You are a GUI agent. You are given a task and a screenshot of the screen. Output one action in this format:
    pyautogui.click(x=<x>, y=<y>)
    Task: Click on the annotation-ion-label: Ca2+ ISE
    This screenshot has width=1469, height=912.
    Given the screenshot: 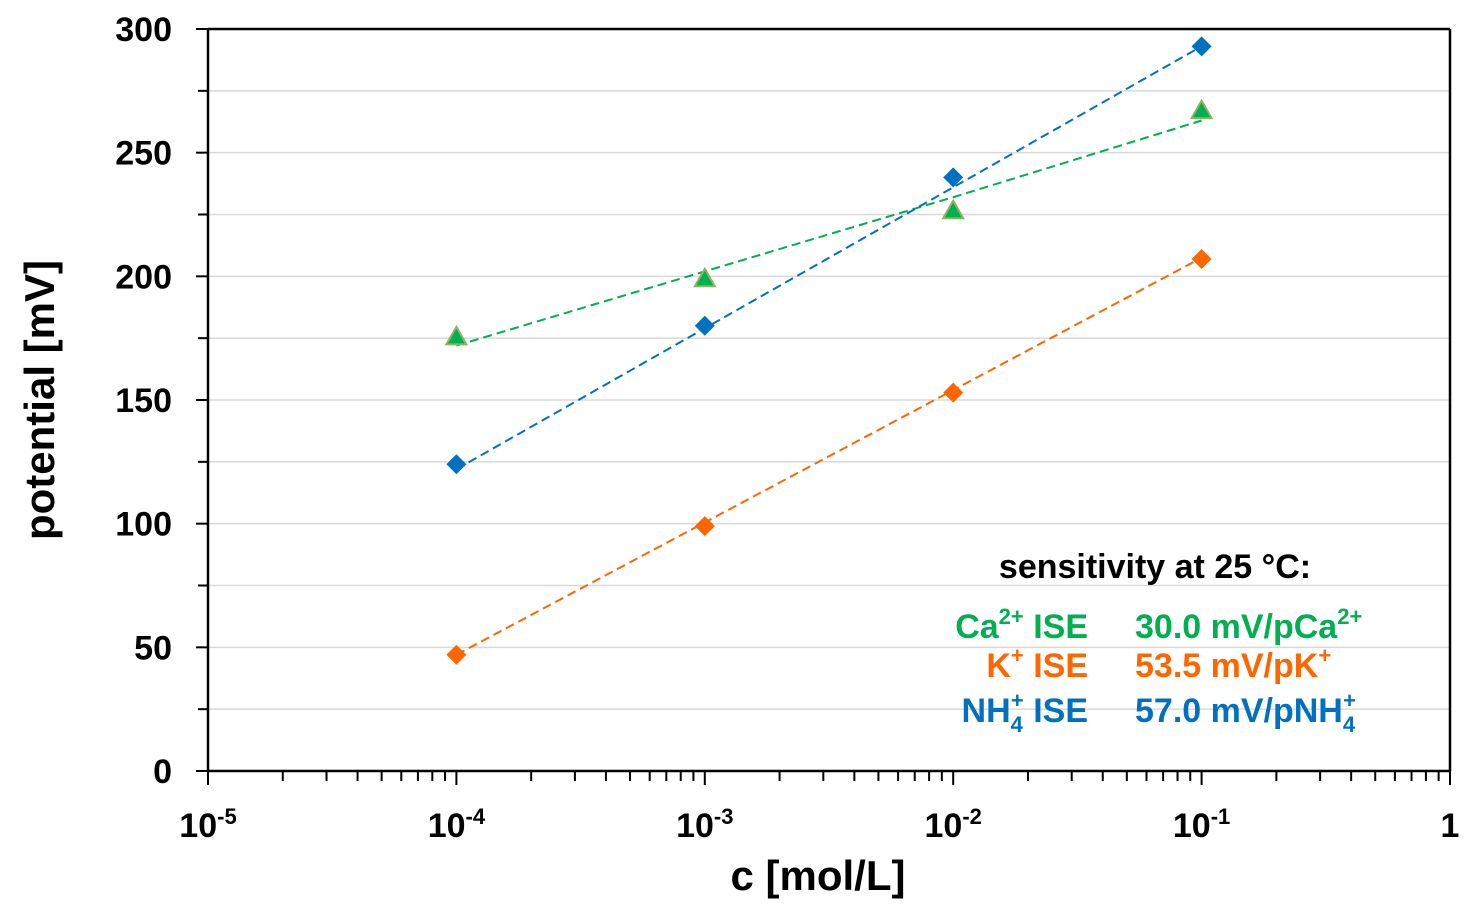 What is the action you would take?
    pyautogui.click(x=1021, y=625)
    